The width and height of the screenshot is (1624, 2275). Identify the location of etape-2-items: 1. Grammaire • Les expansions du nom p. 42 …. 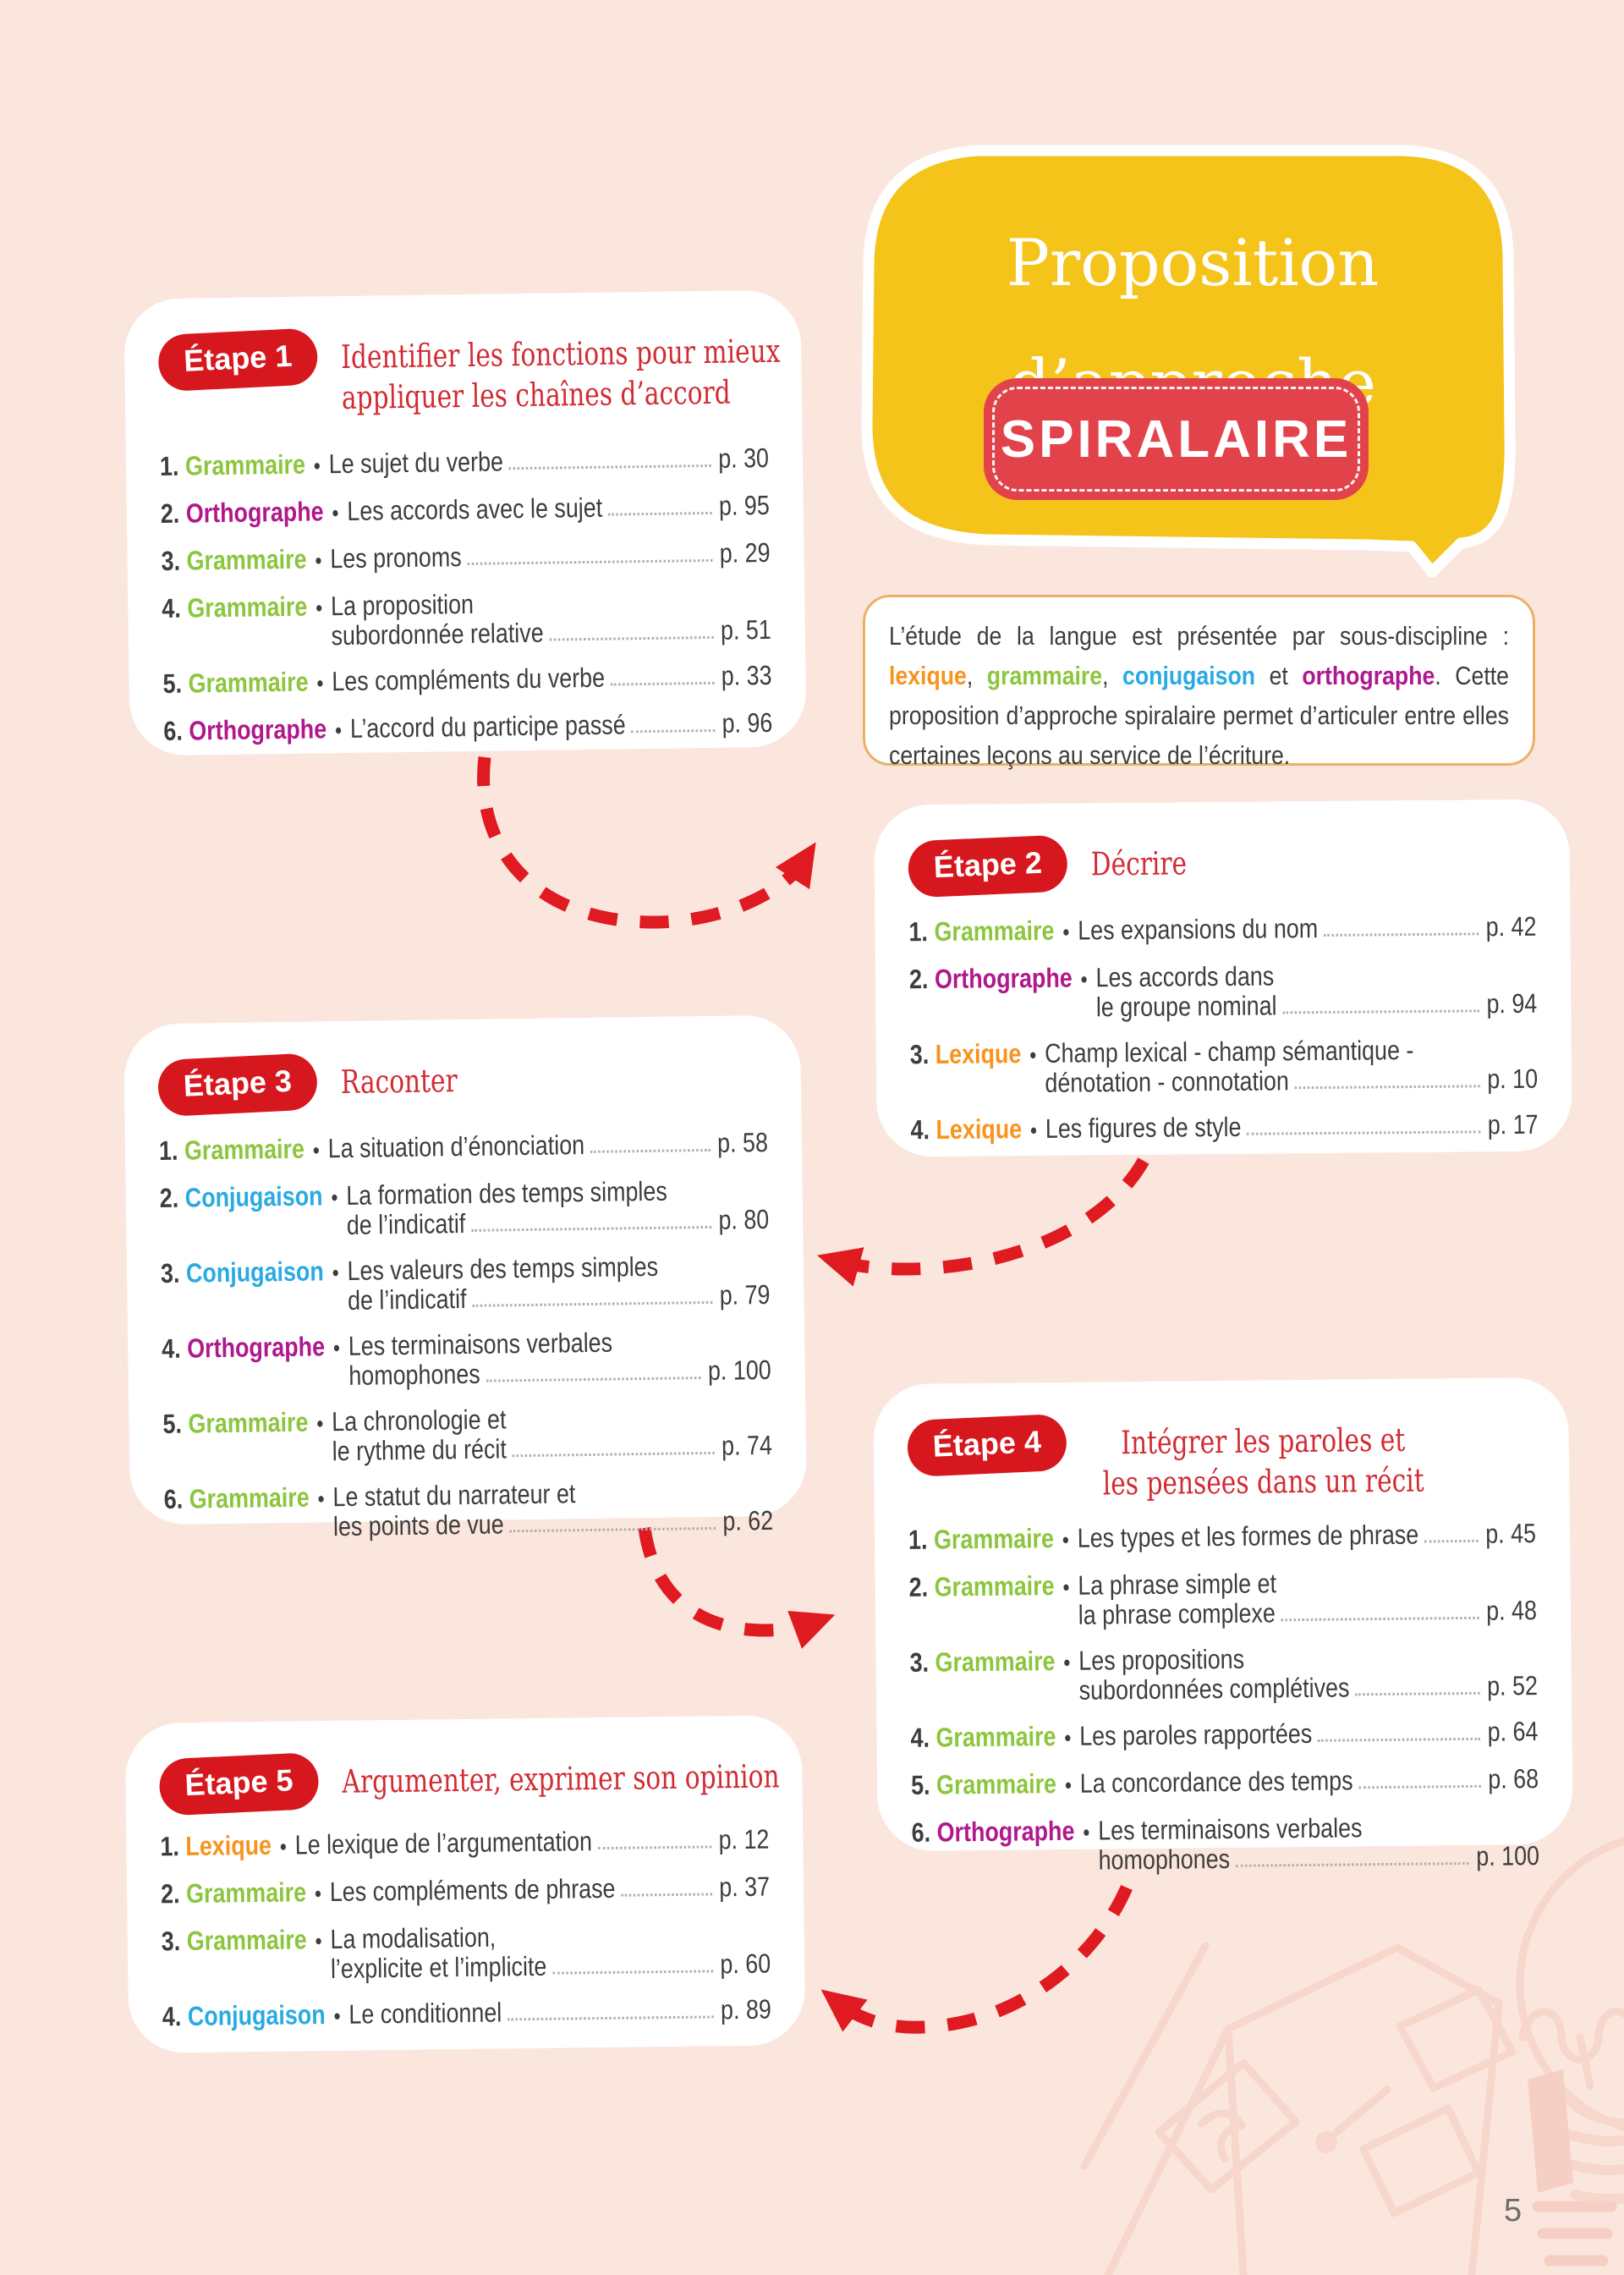
(1223, 1028).